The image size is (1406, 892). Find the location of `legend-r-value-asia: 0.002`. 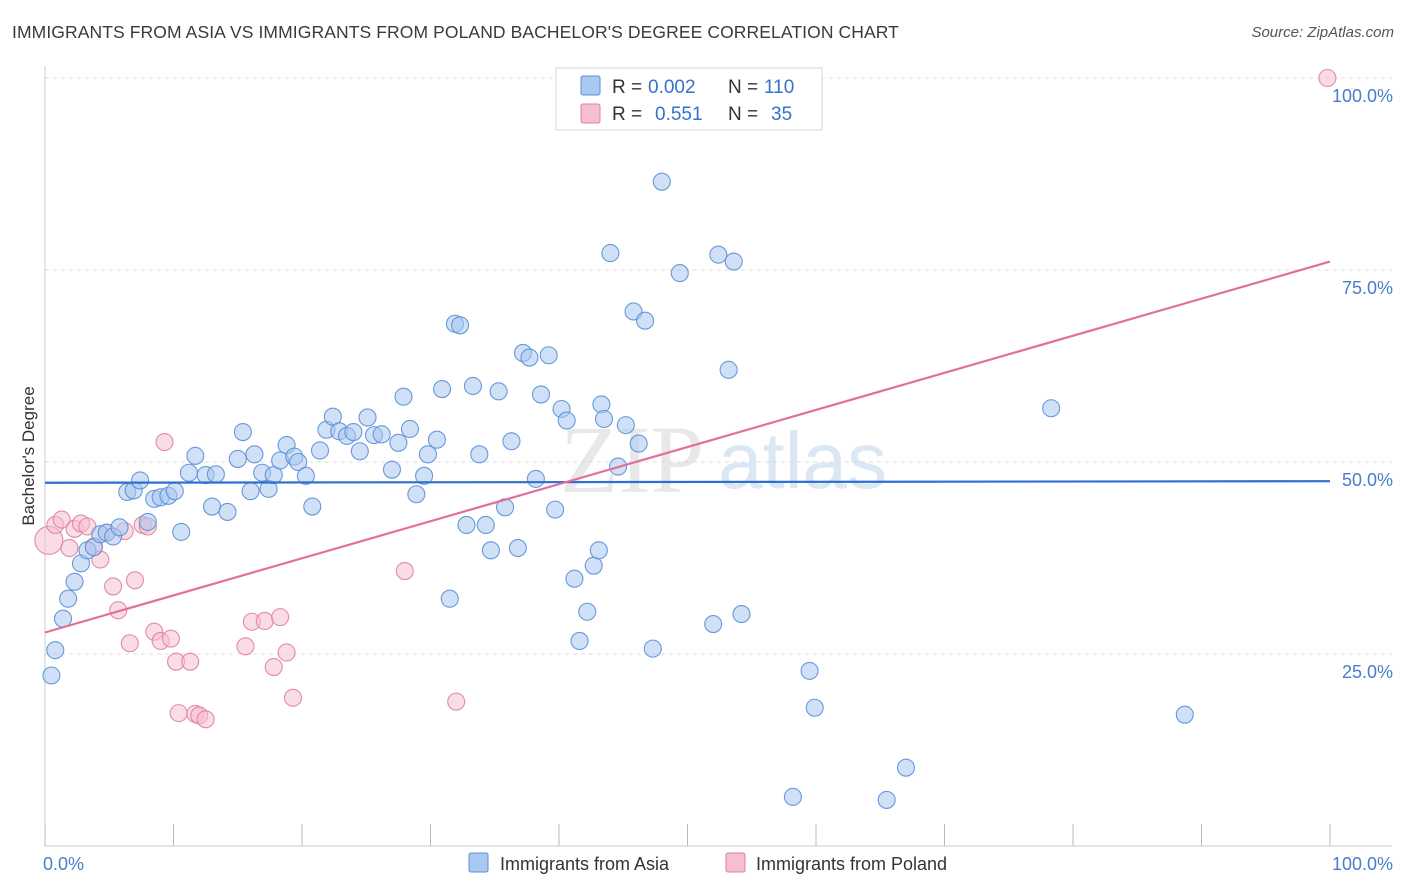

legend-r-value-asia: 0.002 is located at coordinates (672, 87).